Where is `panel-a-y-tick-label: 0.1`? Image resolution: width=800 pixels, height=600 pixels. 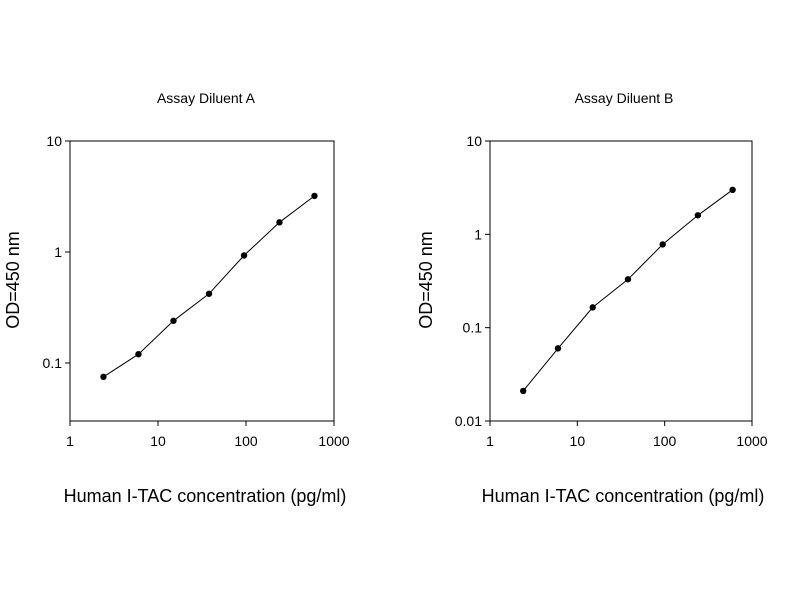 panel-a-y-tick-label: 0.1 is located at coordinates (53, 363).